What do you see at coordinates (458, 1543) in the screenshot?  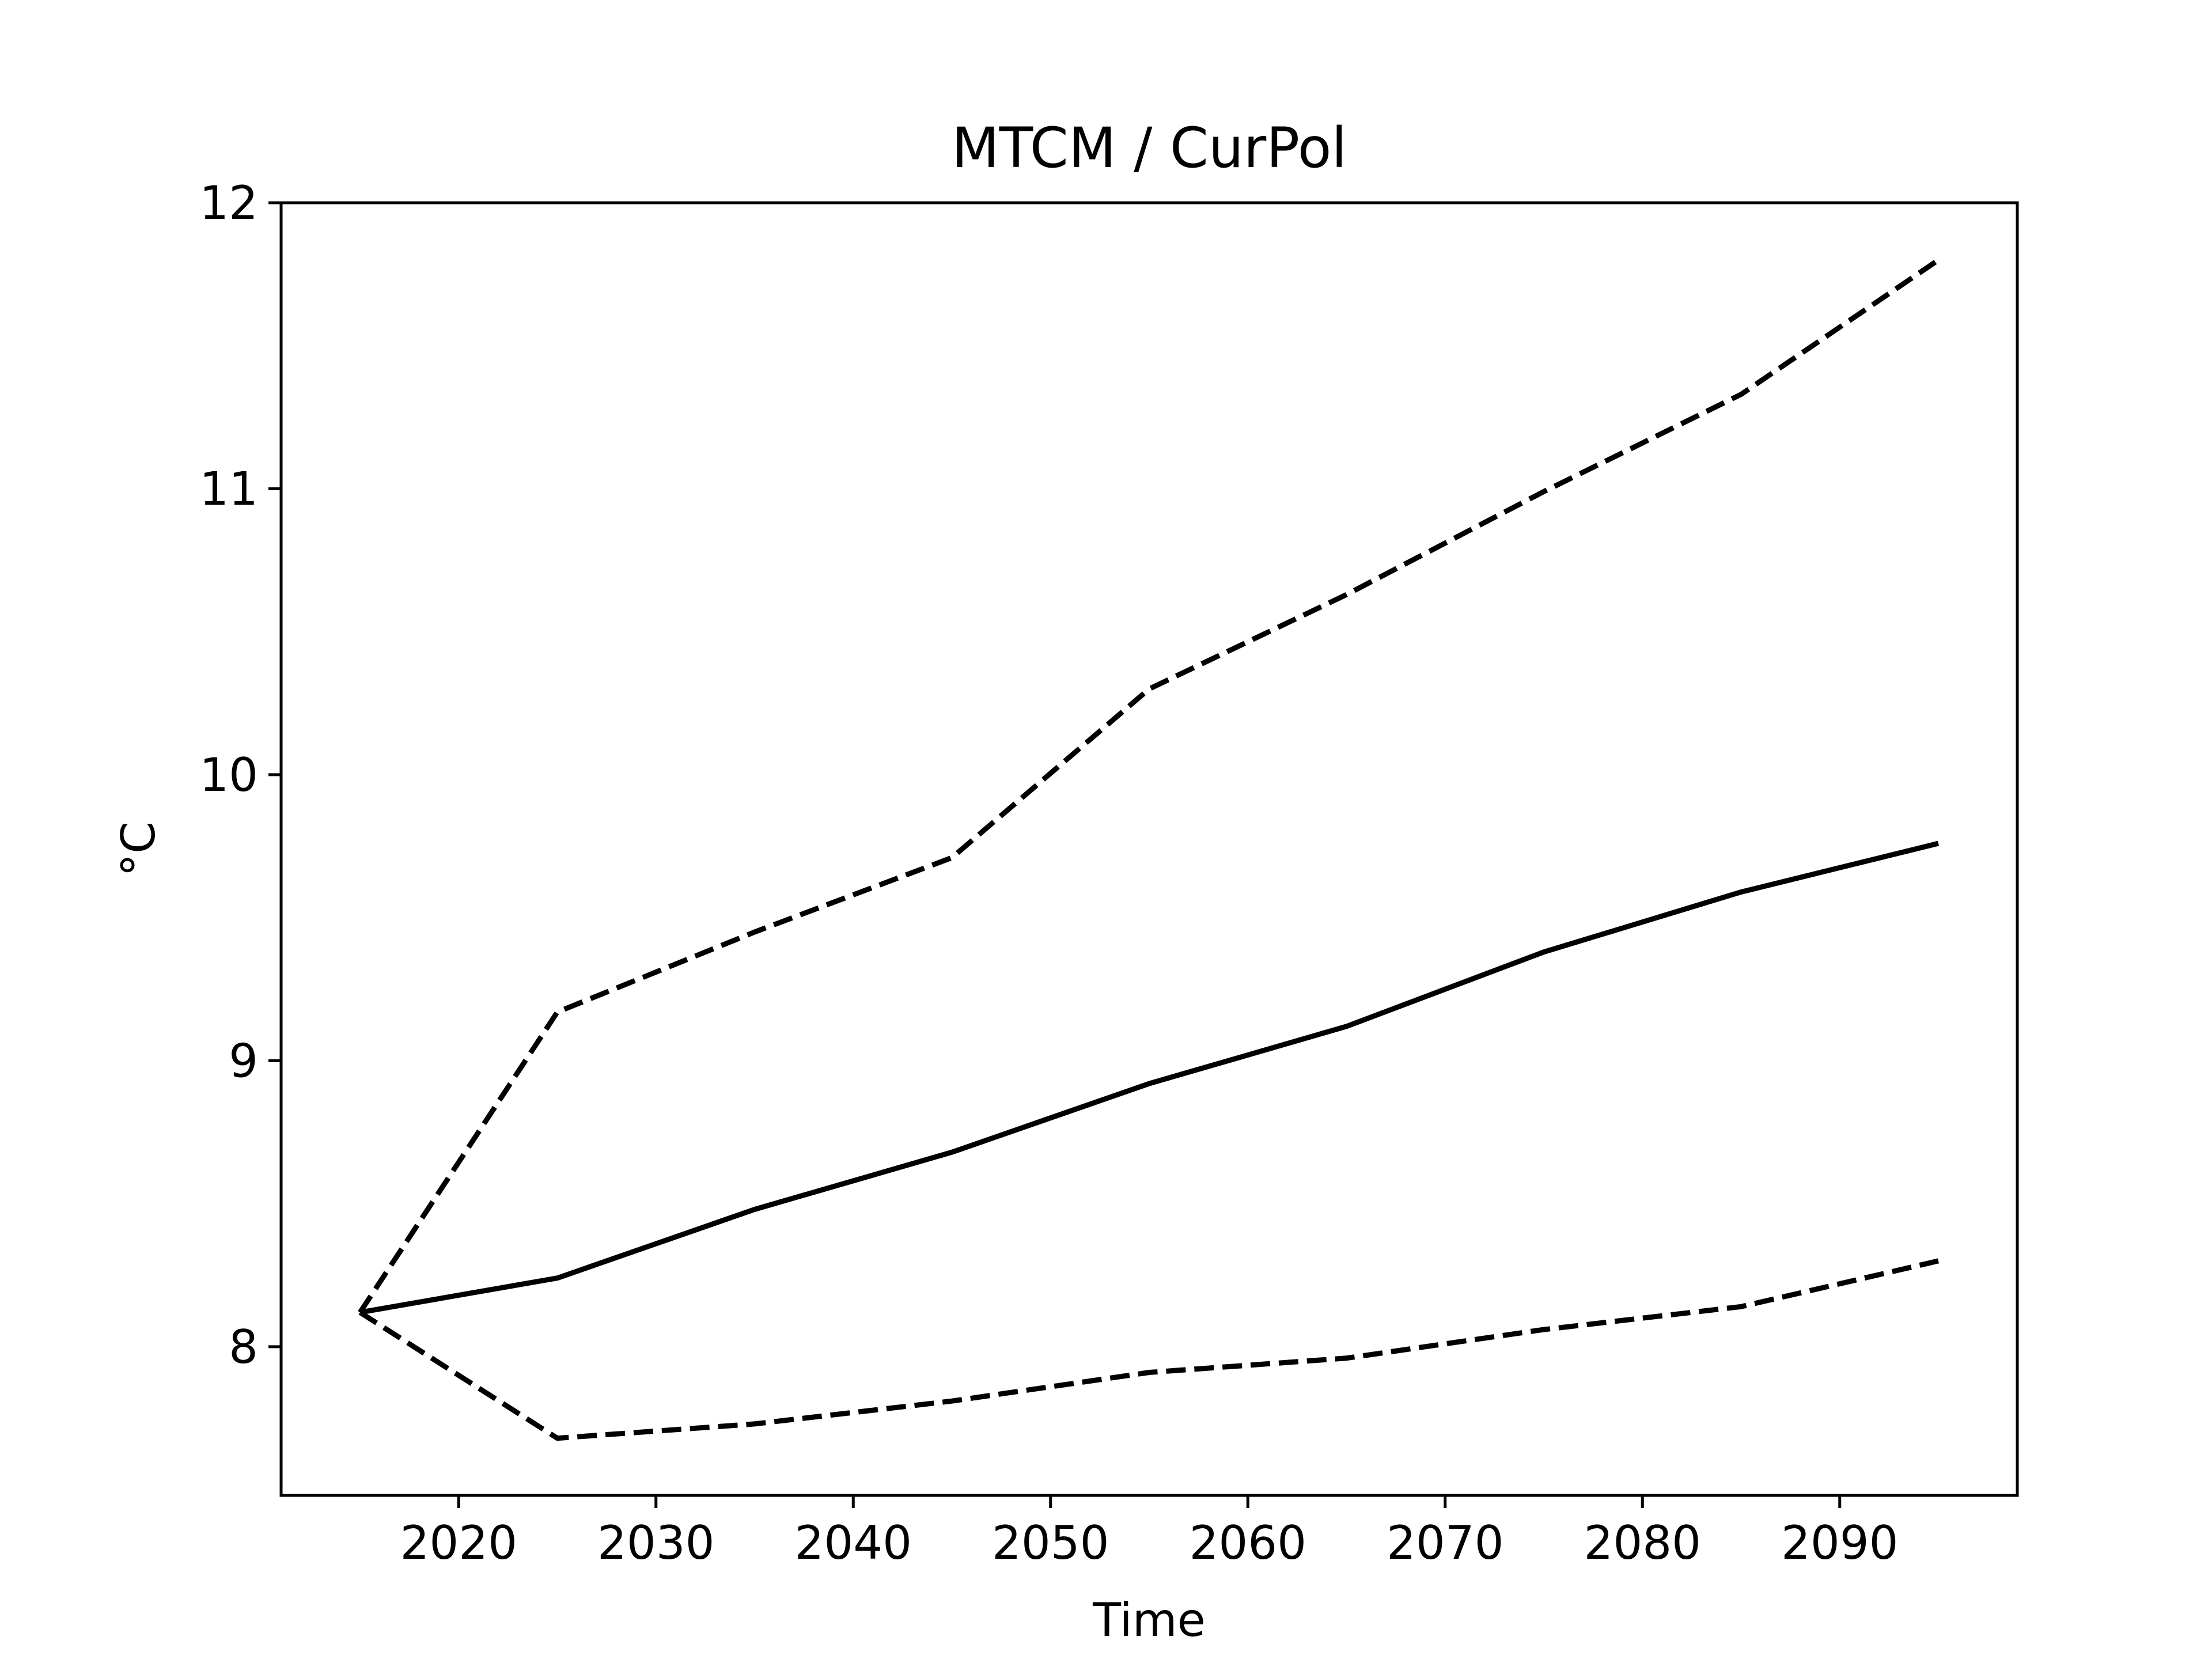 I see `x-tick-label: 2020` at bounding box center [458, 1543].